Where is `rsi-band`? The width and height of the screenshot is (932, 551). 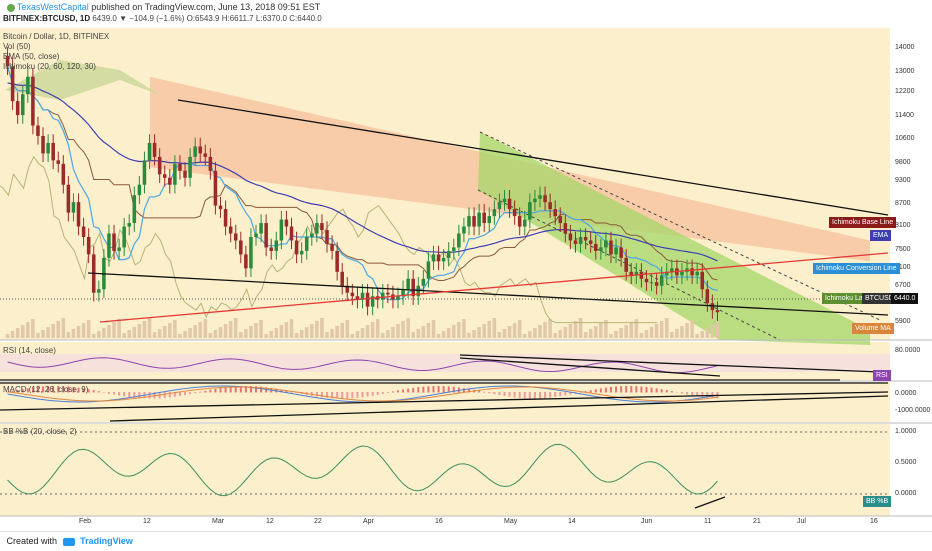 rsi-band is located at coordinates (445, 363).